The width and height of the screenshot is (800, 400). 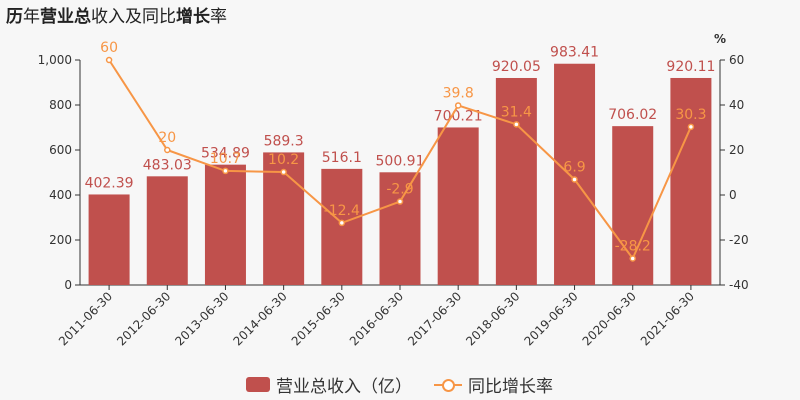 What do you see at coordinates (133, 17) in the screenshot?
I see `title-part: 收入及同比` at bounding box center [133, 17].